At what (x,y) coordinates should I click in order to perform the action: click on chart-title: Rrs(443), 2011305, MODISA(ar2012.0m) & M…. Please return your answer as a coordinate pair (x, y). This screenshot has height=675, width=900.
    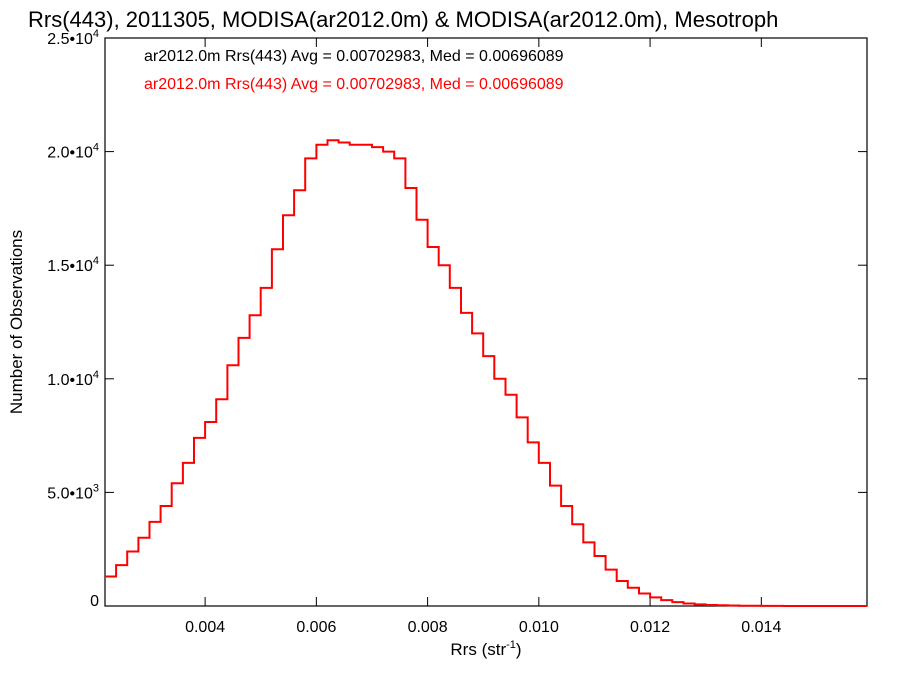
    Looking at the image, I should click on (403, 19).